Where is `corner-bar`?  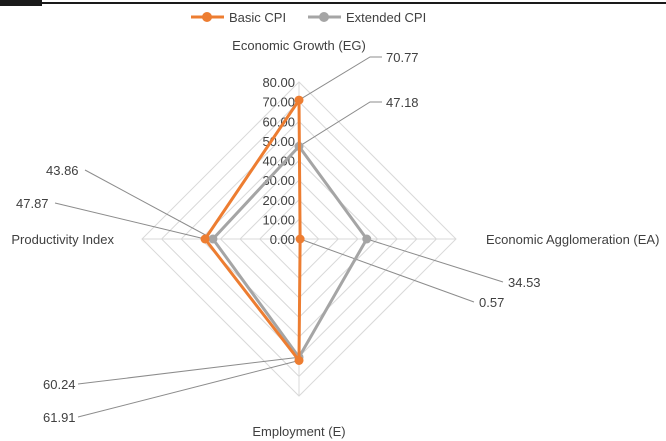 corner-bar is located at coordinates (21, 3).